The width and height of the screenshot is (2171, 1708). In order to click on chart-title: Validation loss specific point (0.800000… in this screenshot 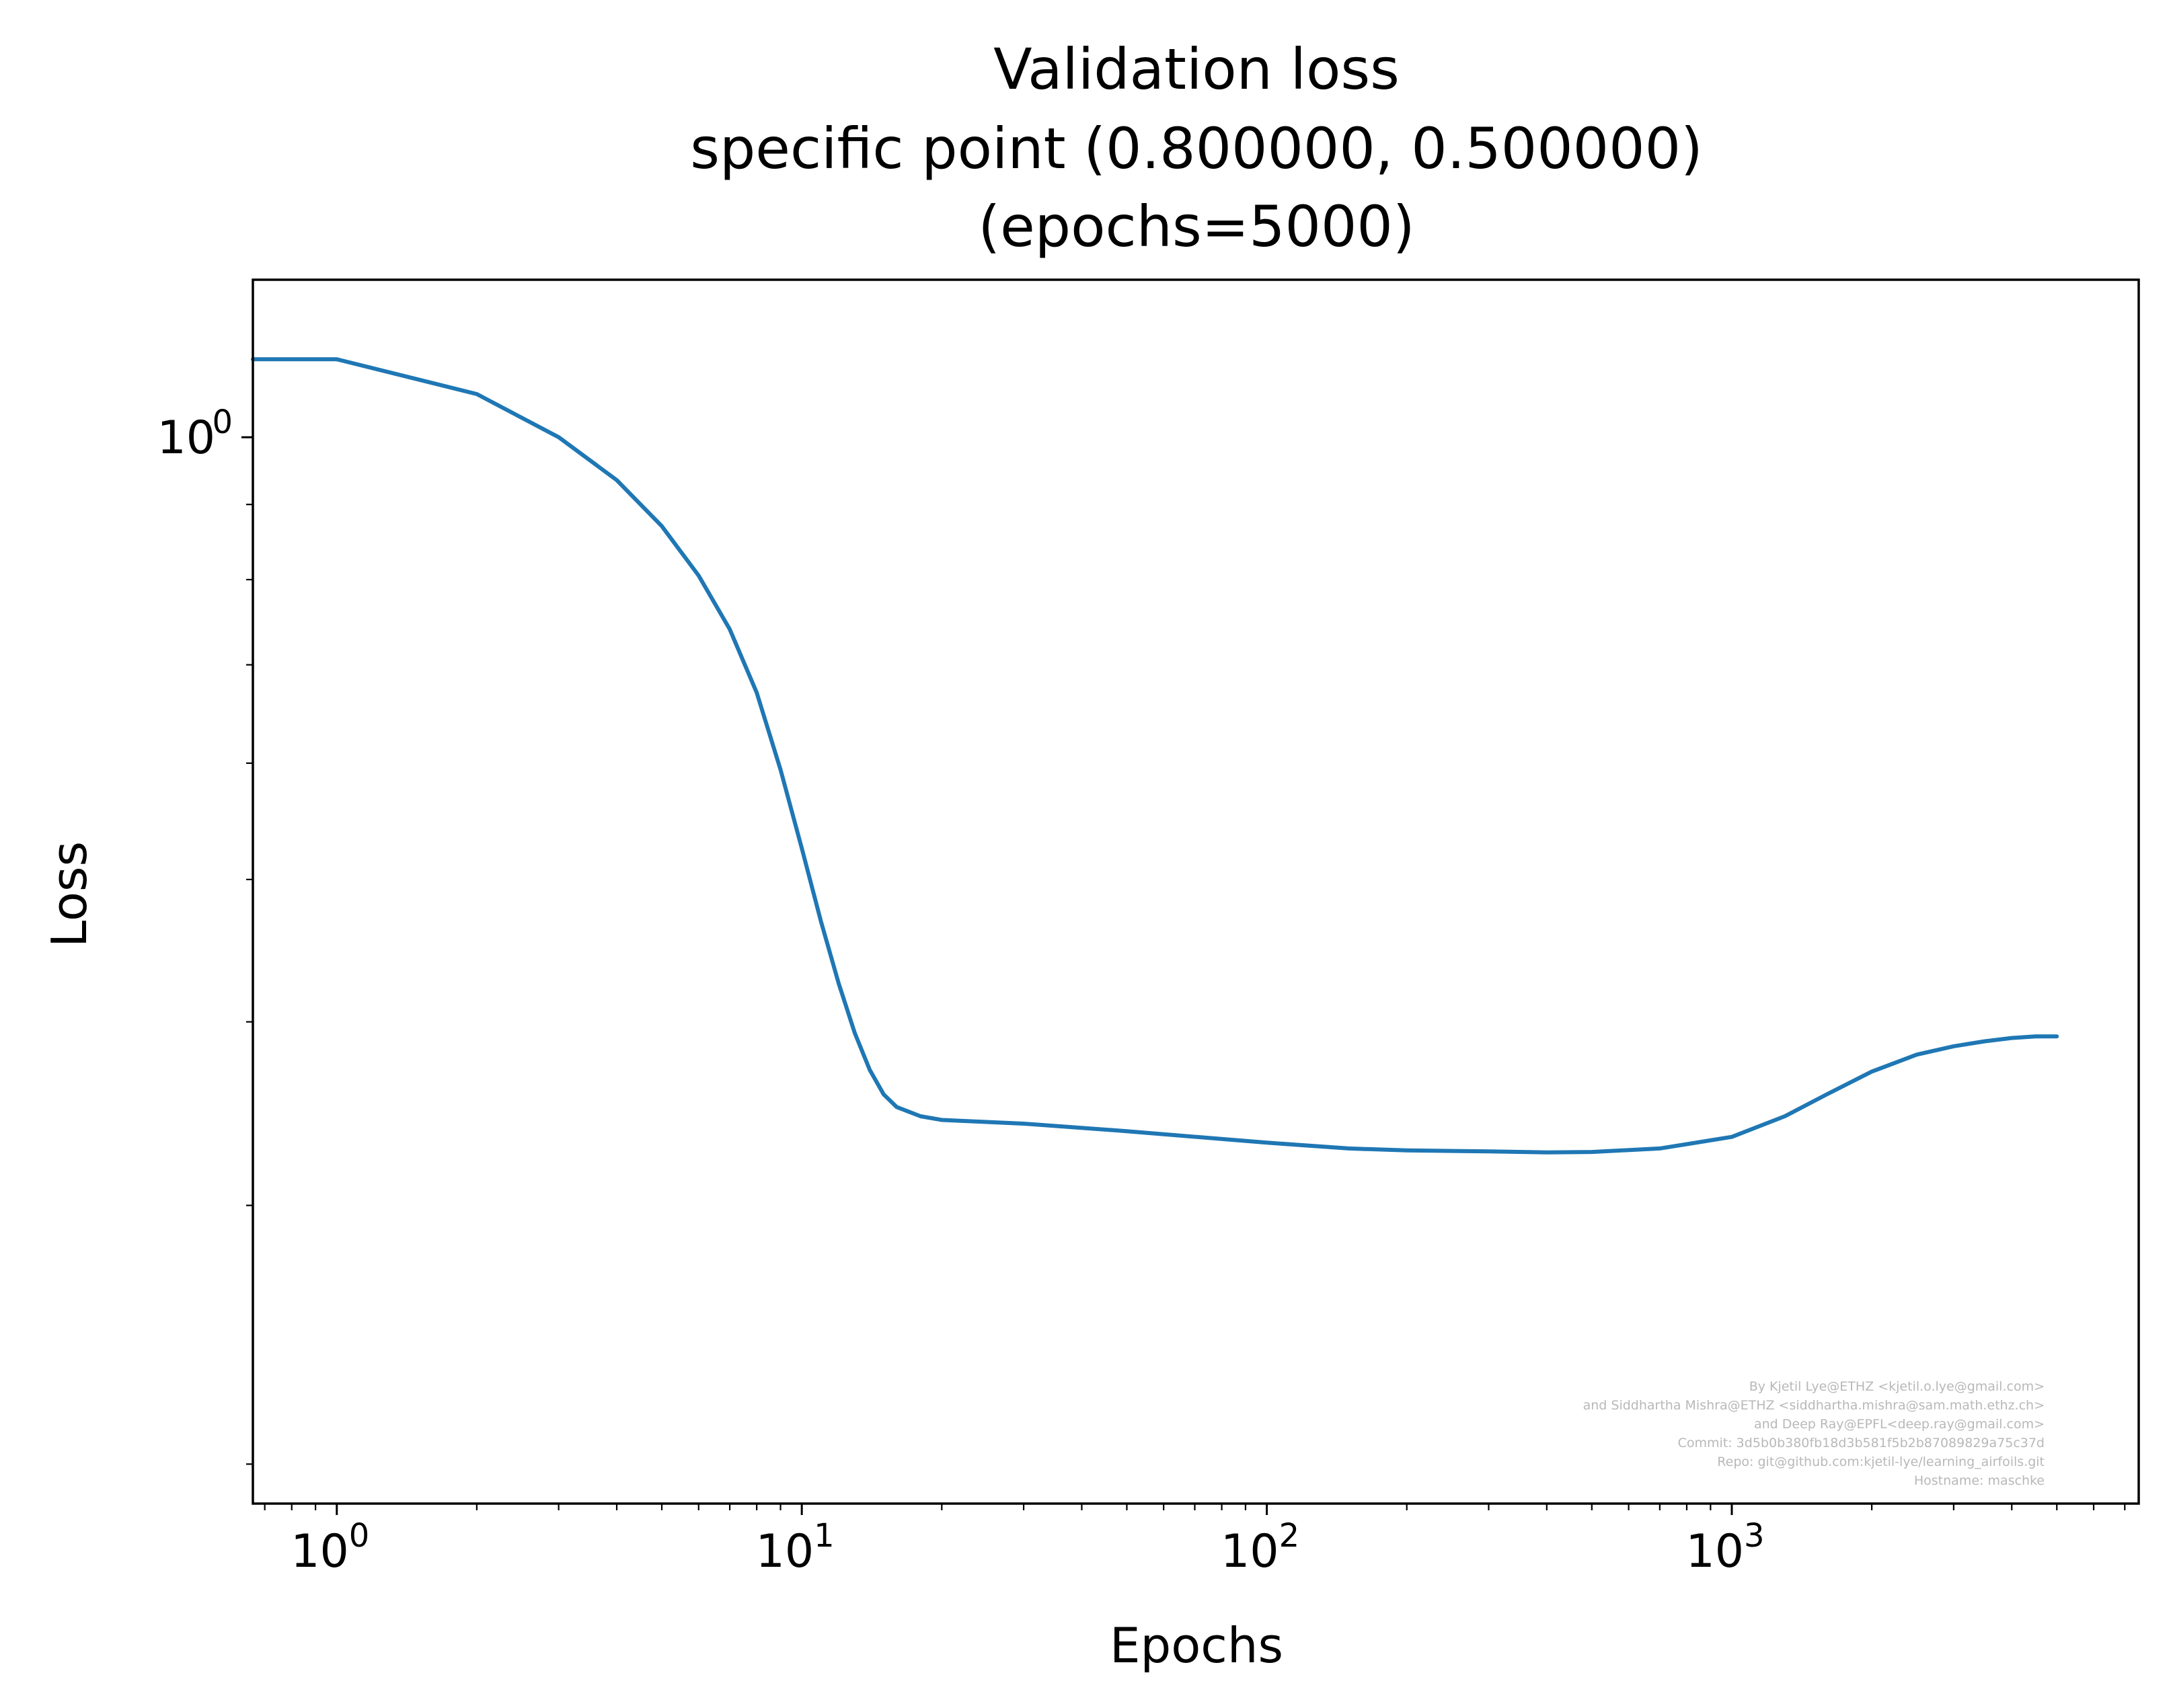, I will do `click(1196, 148)`.